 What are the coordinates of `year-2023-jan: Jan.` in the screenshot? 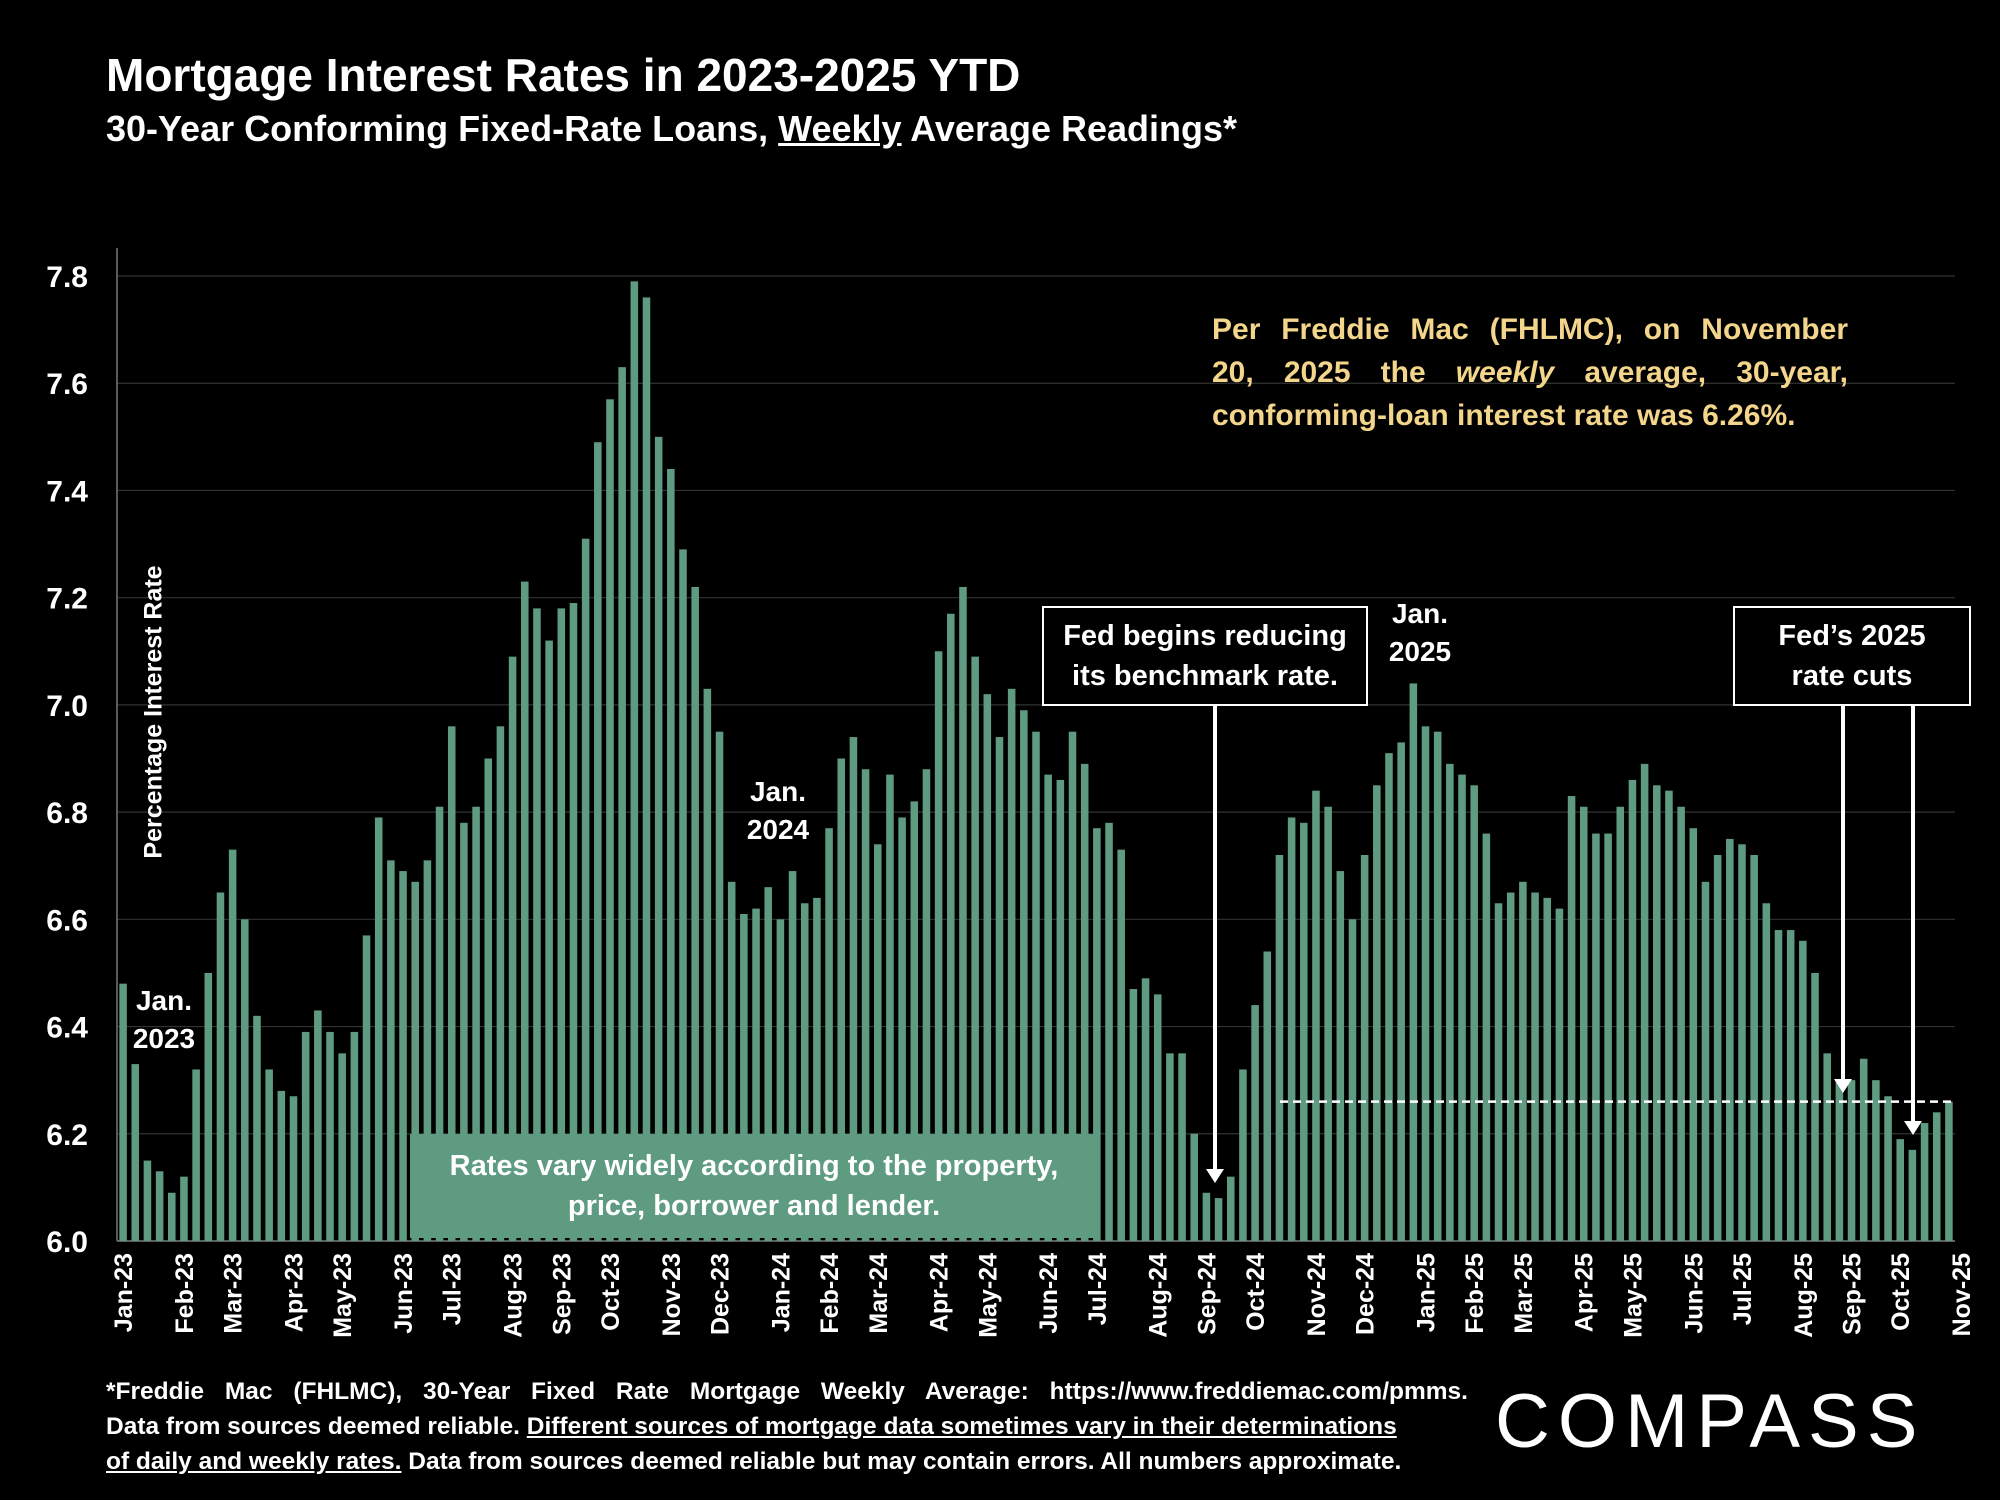 It's located at (164, 1000).